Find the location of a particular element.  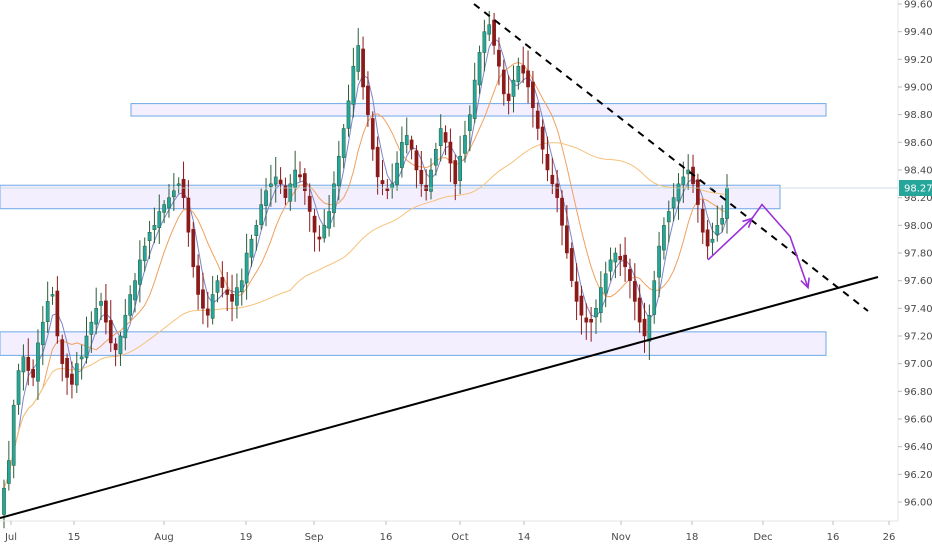

x-tick-label: Dec is located at coordinates (762, 537).